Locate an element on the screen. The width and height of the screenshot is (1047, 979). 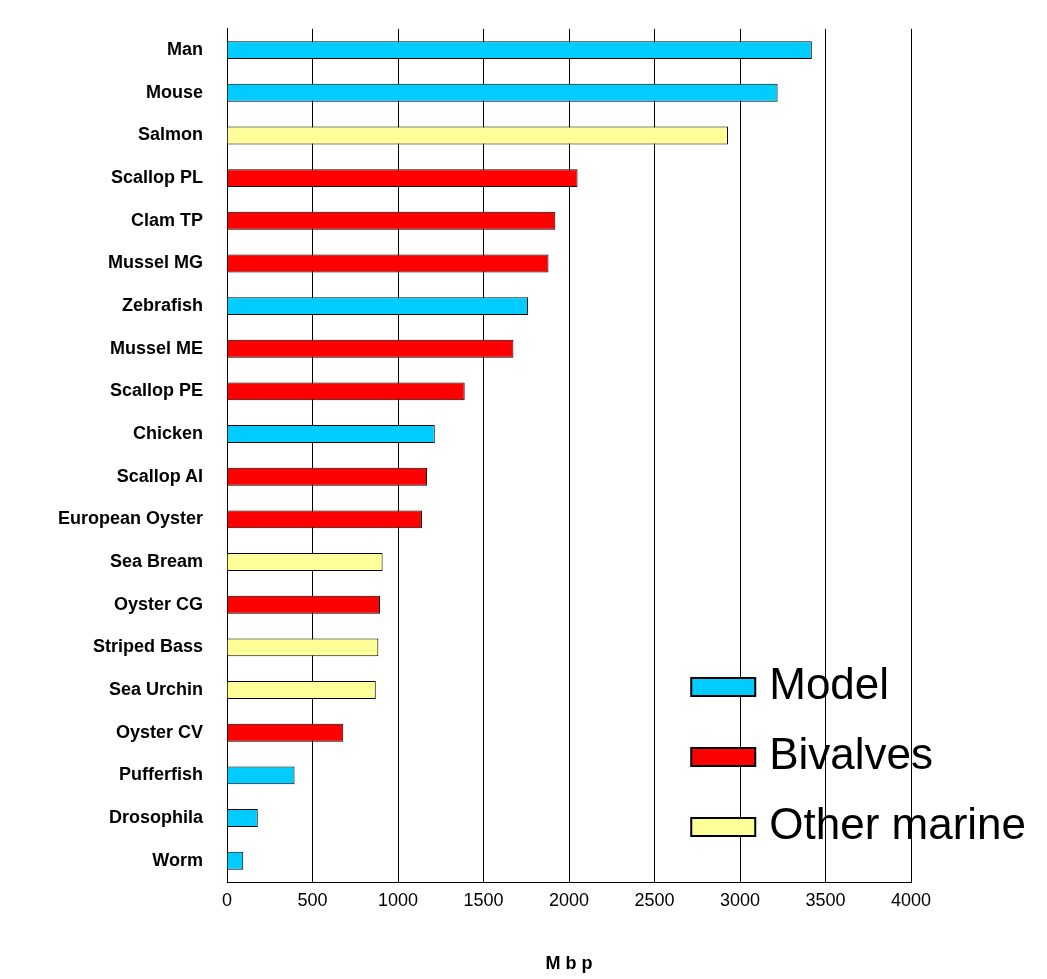
y-tick-label: Scallop PL is located at coordinates (156, 177).